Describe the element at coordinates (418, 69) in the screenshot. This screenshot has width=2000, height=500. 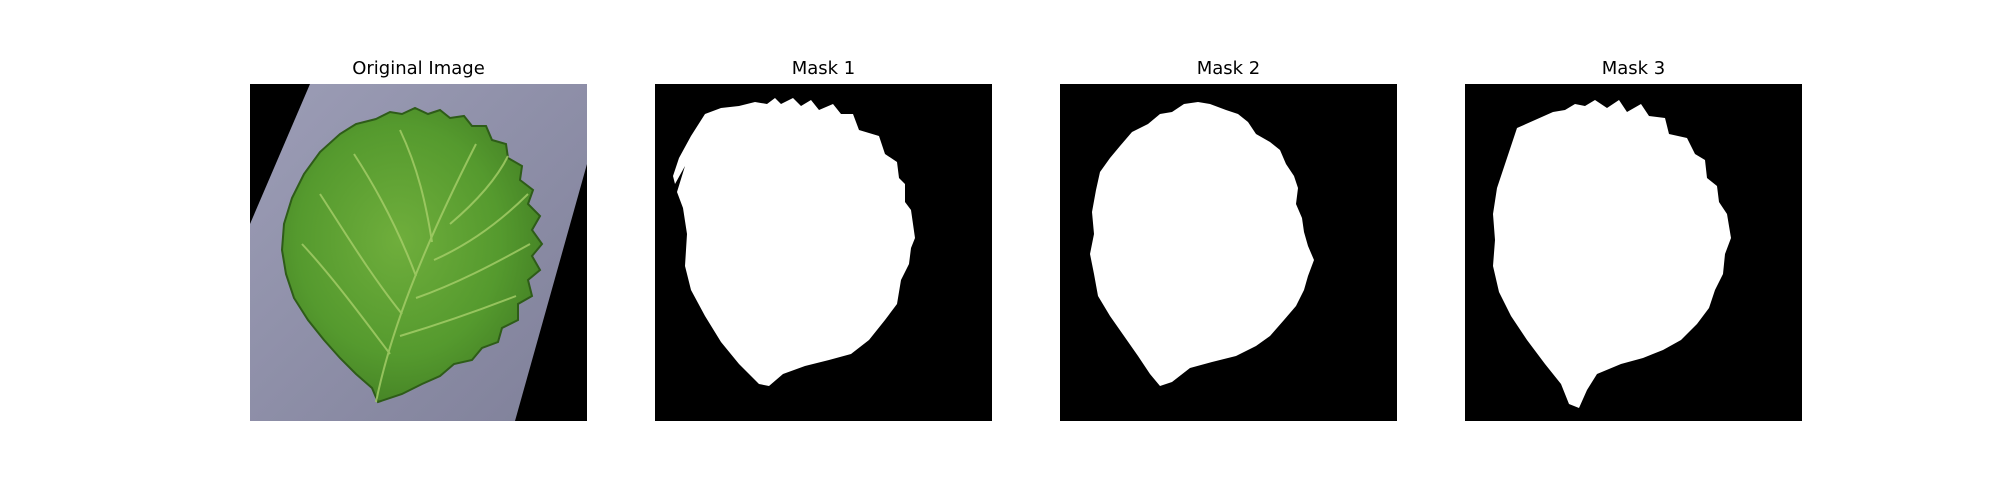
I see `panel-title-original: Original Image` at that location.